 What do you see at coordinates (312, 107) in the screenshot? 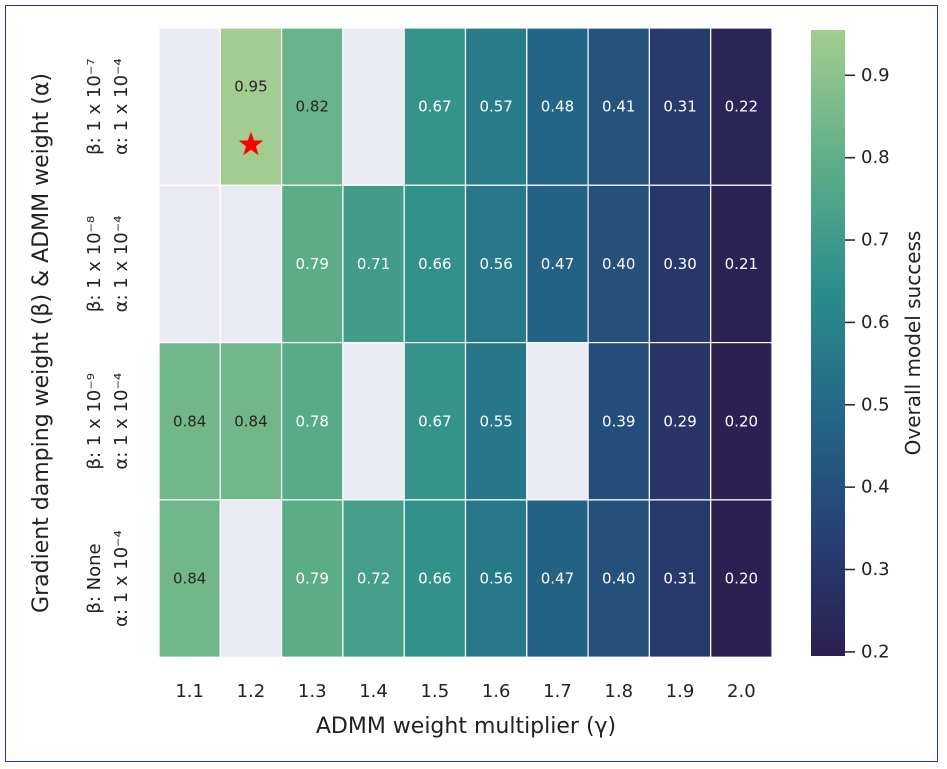
I see `cell-value-label: 0.82` at bounding box center [312, 107].